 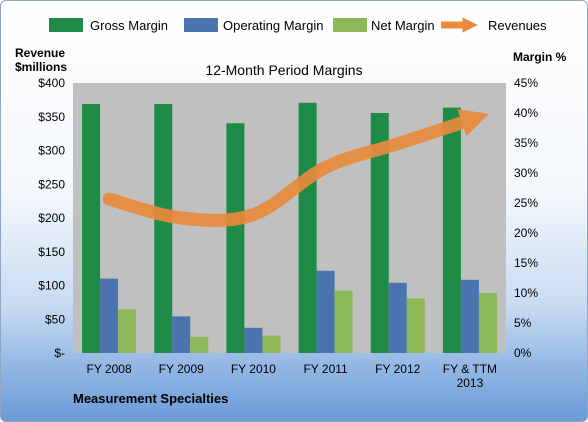 I want to click on category-label-5: FY & TTM 2013, so click(x=470, y=376).